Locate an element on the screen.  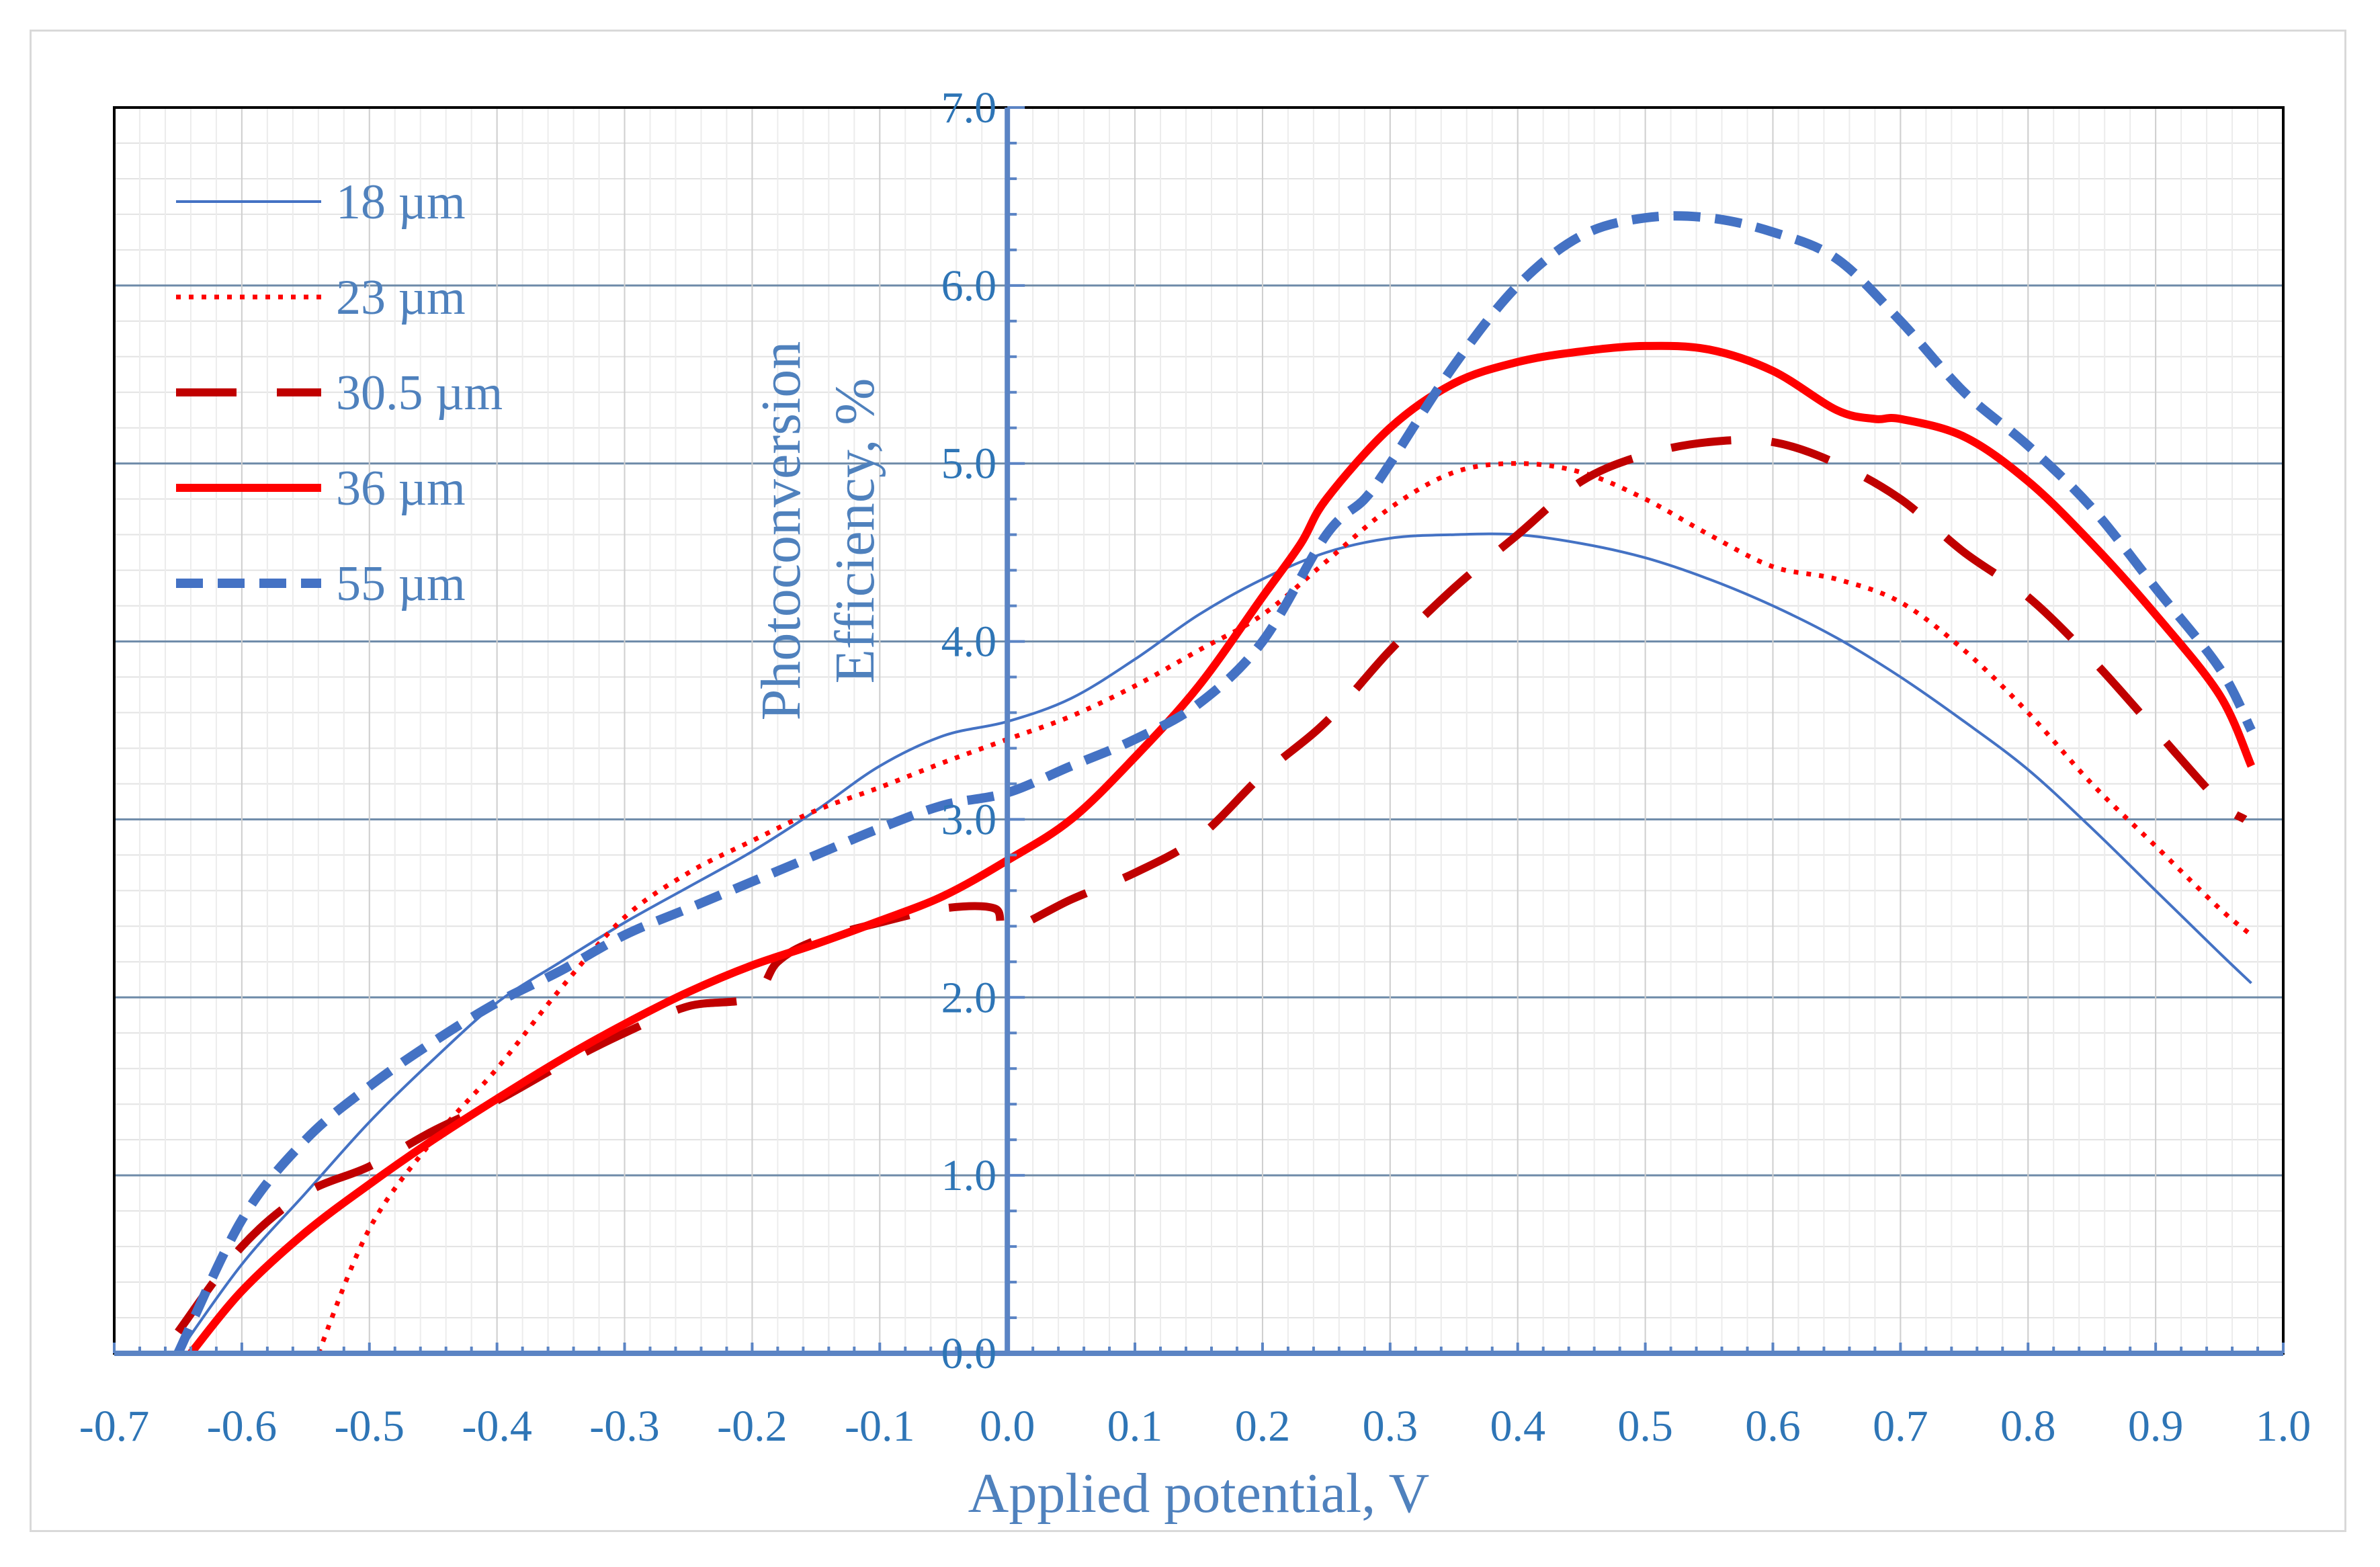
x-tick-label: -0.2 is located at coordinates (752, 1426).